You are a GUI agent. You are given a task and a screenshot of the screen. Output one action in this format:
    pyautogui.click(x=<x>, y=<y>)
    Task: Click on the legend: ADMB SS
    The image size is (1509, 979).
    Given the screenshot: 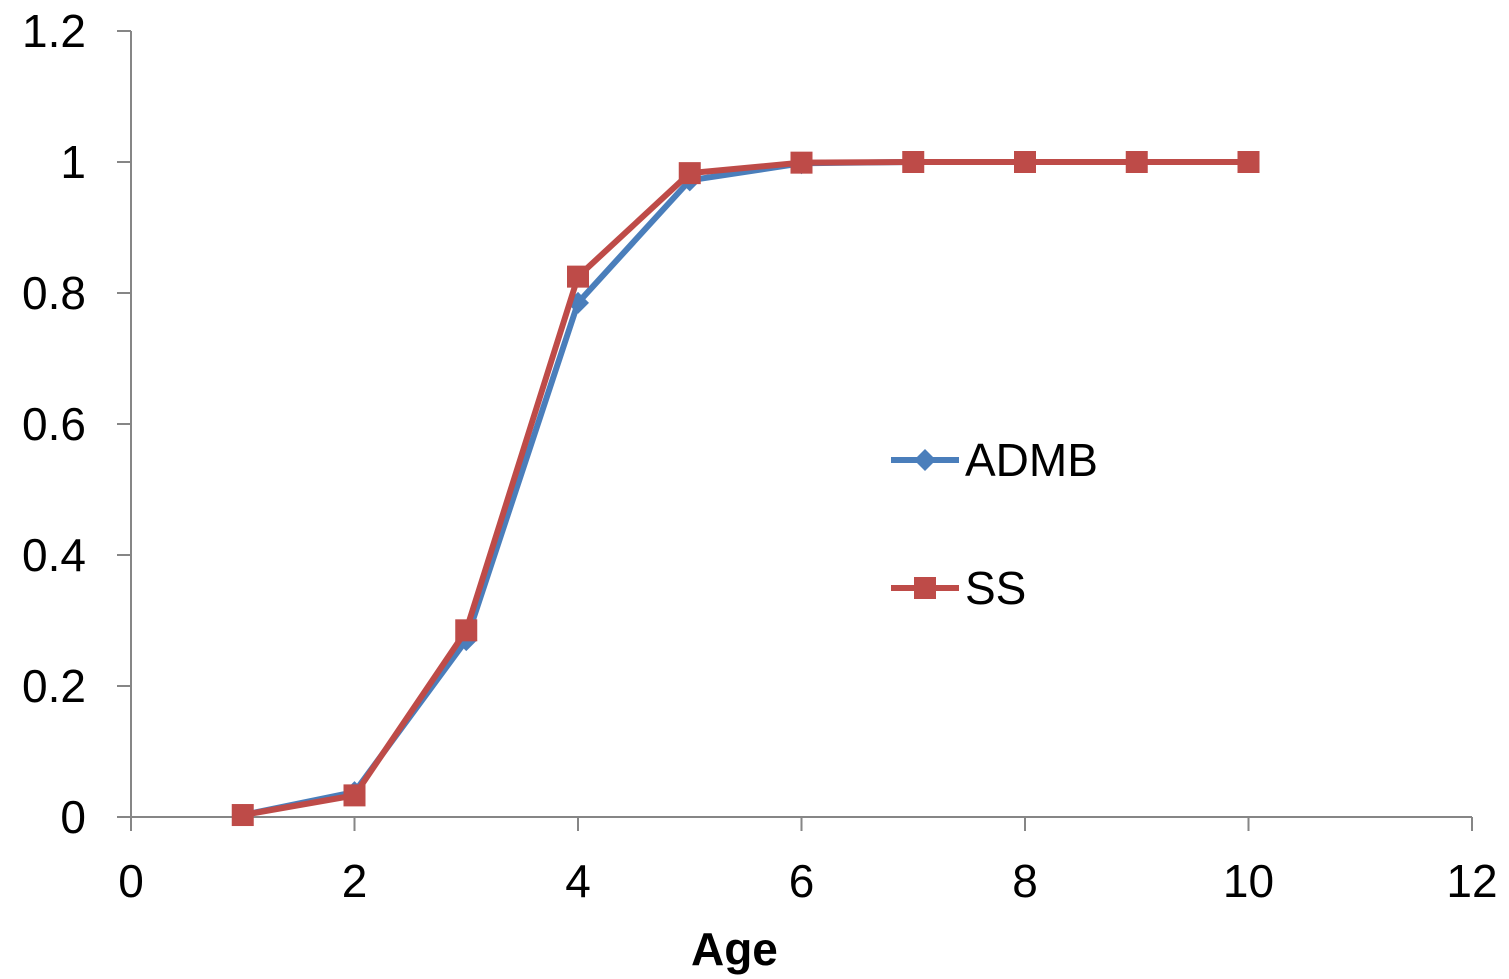 What is the action you would take?
    pyautogui.click(x=994, y=524)
    